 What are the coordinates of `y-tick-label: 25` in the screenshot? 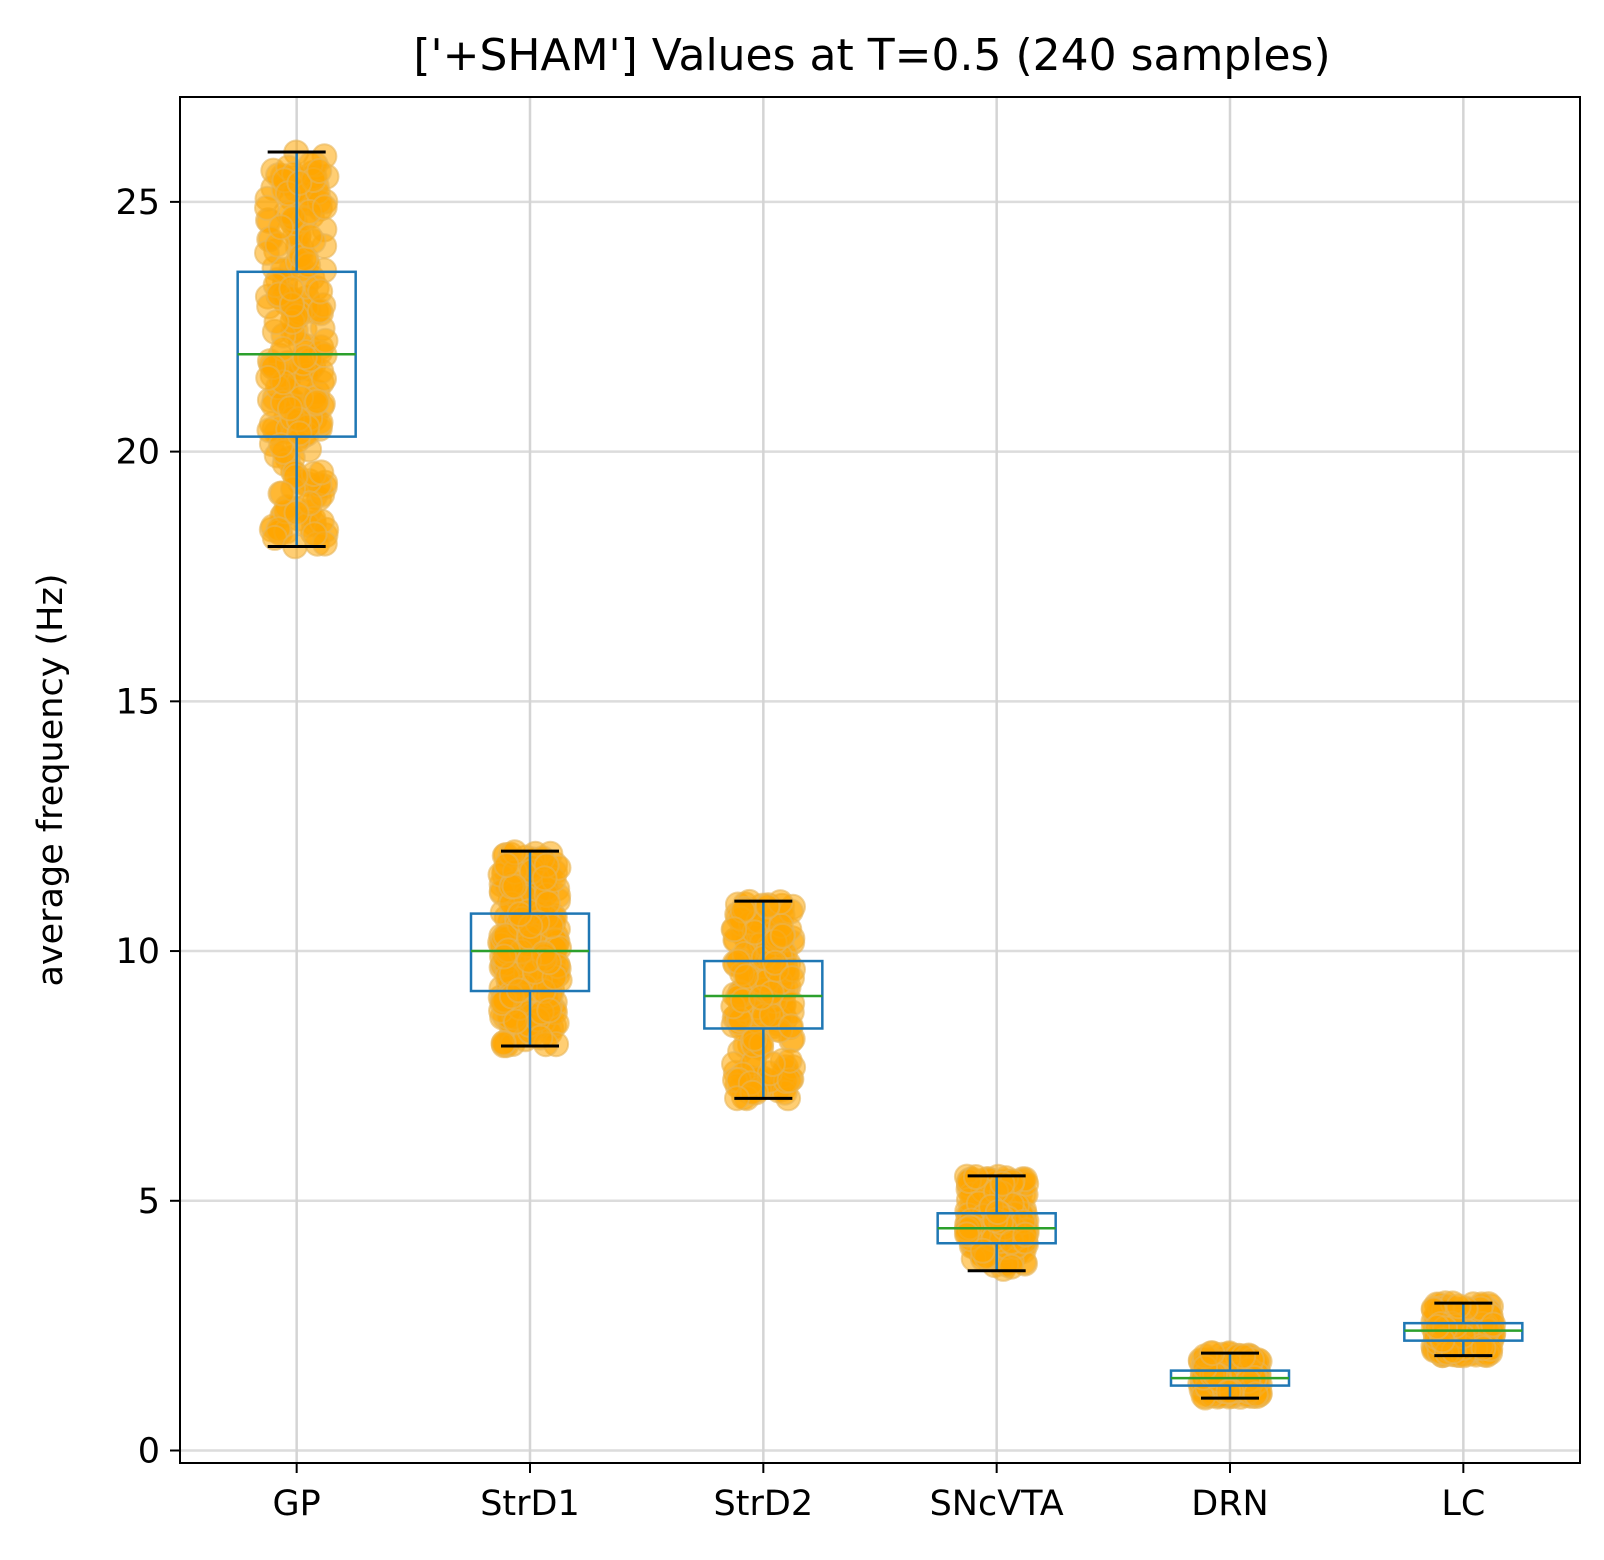 It's located at (137, 203).